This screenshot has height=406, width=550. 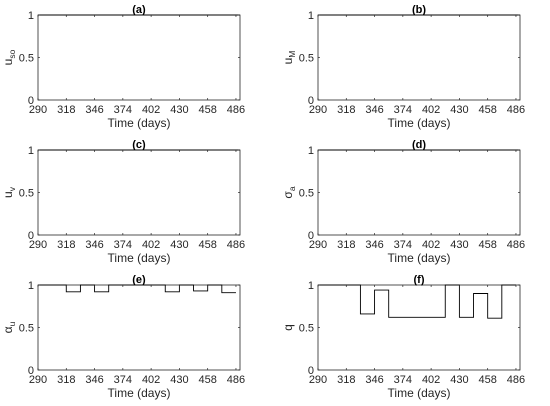 What do you see at coordinates (292, 54) in the screenshot?
I see `y-axis-label-subscript: M` at bounding box center [292, 54].